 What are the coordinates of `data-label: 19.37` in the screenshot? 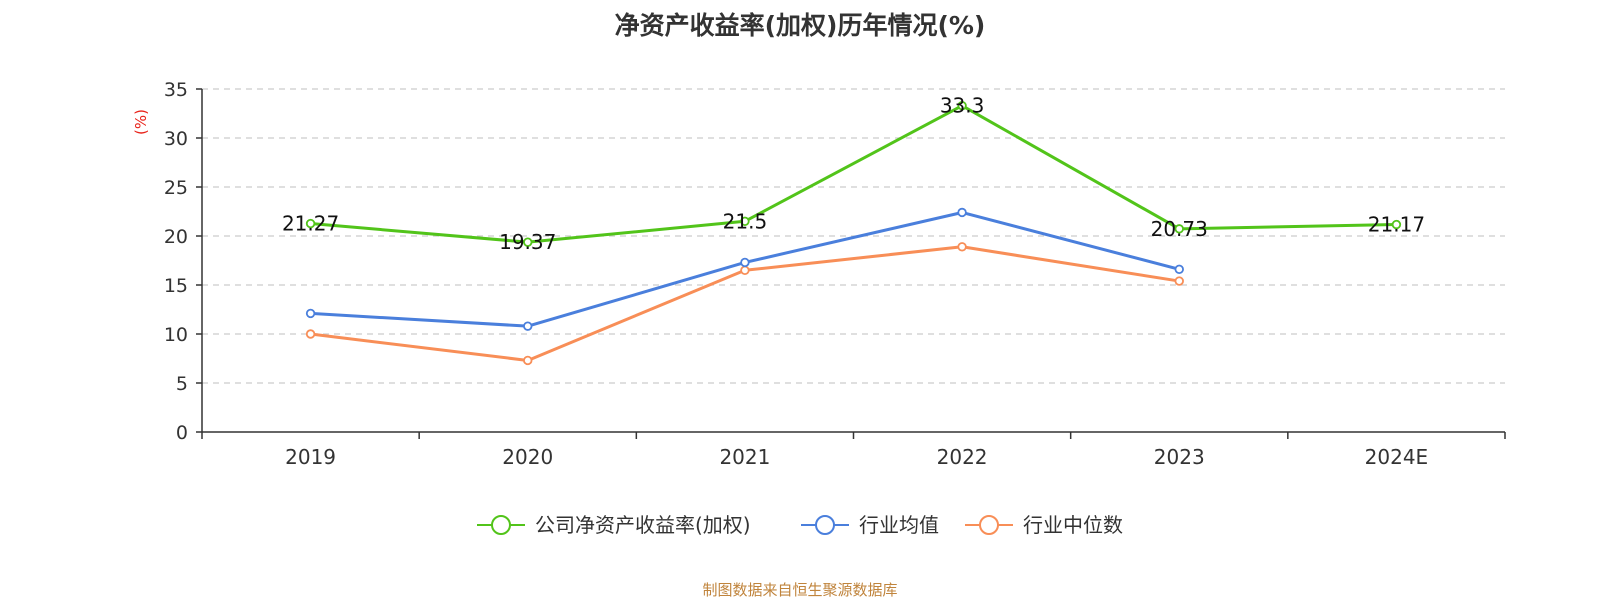 It's located at (527, 242).